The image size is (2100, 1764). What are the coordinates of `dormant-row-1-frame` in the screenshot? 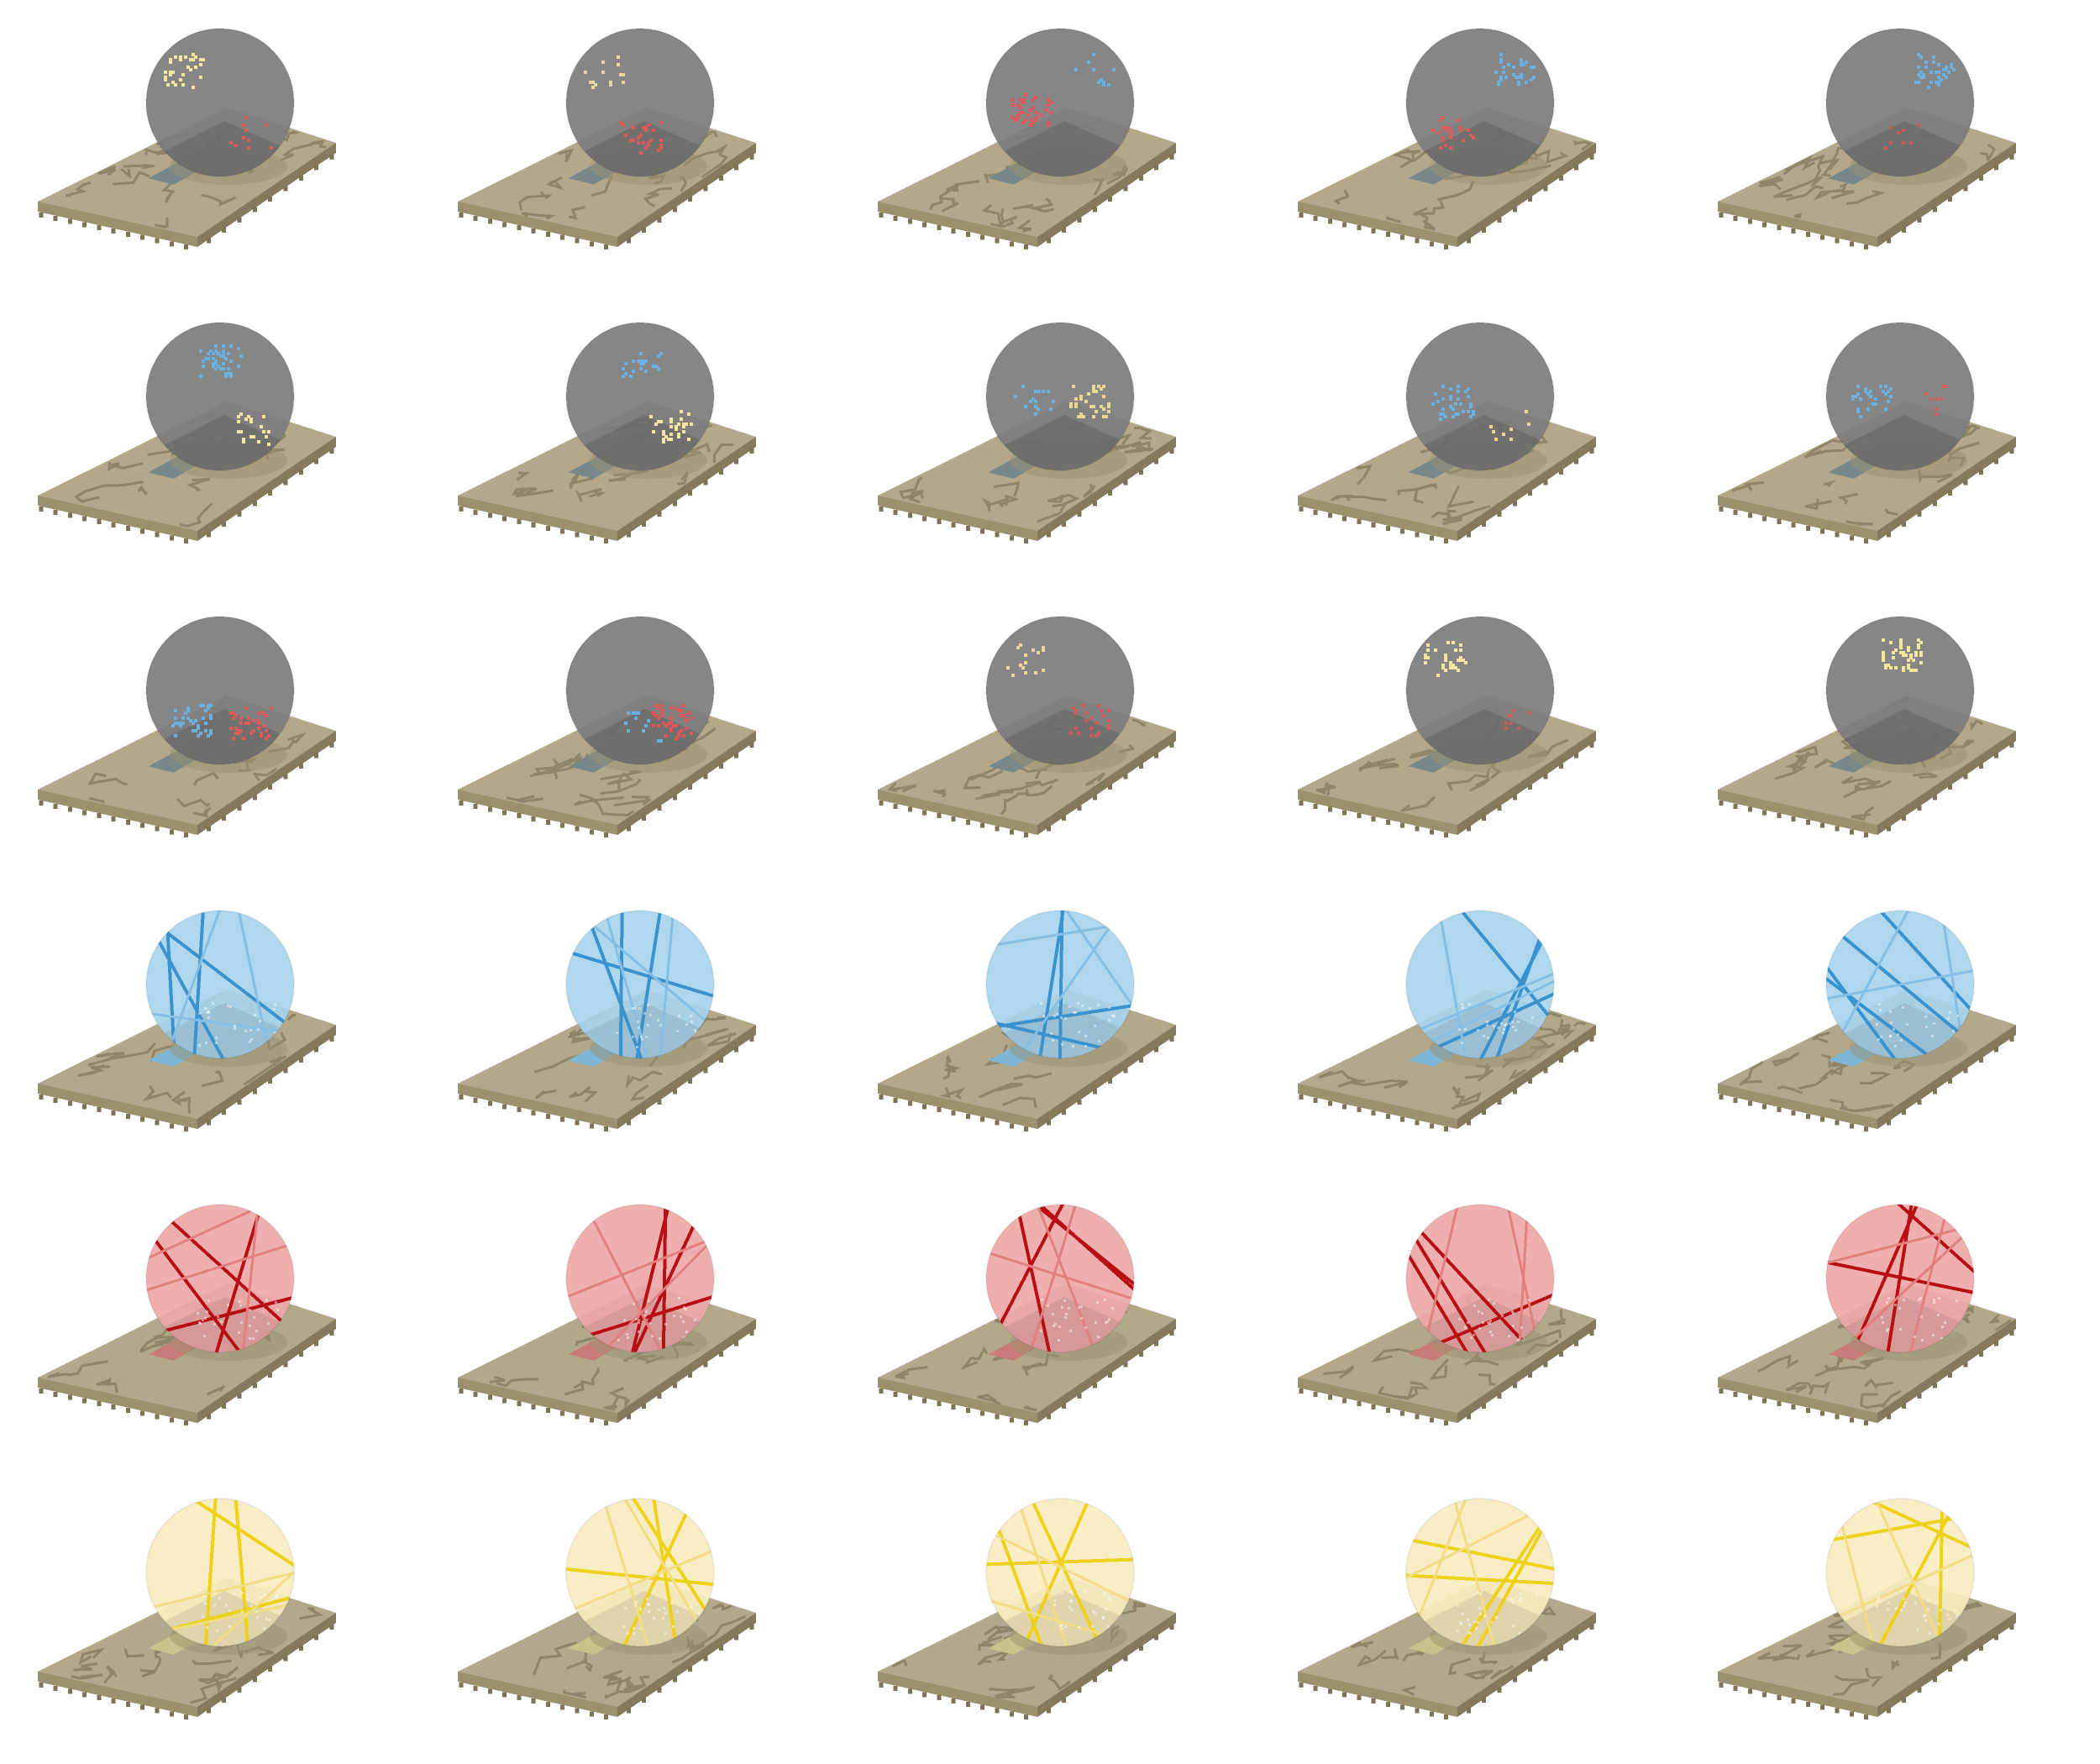 It's located at (1867, 139).